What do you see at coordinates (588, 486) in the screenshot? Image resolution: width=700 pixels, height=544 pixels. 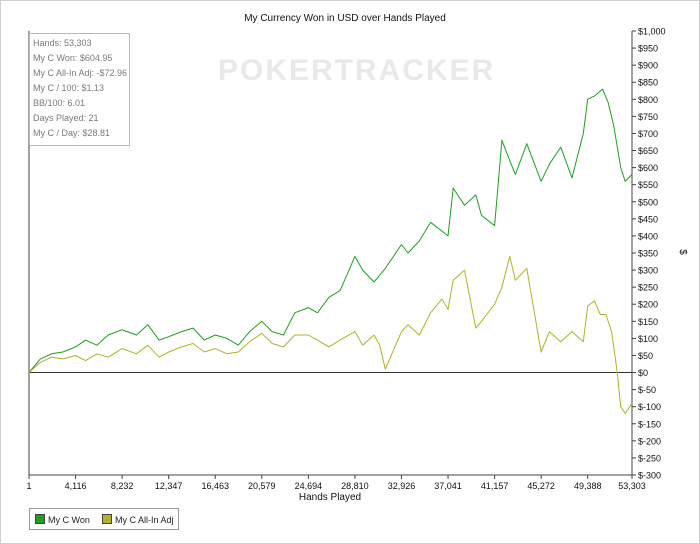 I see `x-tick-label: 49,388` at bounding box center [588, 486].